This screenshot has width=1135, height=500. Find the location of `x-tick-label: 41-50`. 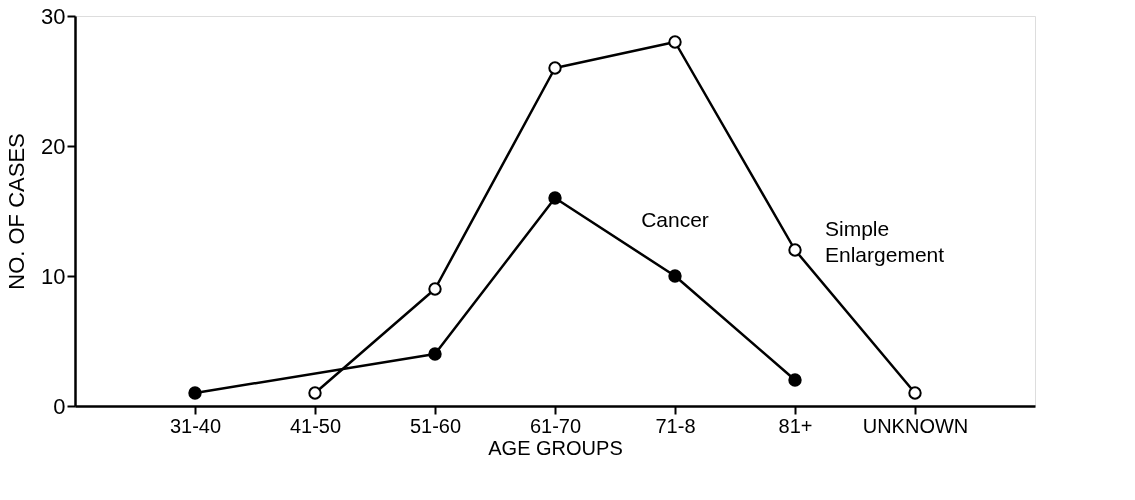

x-tick-label: 41-50 is located at coordinates (315, 425).